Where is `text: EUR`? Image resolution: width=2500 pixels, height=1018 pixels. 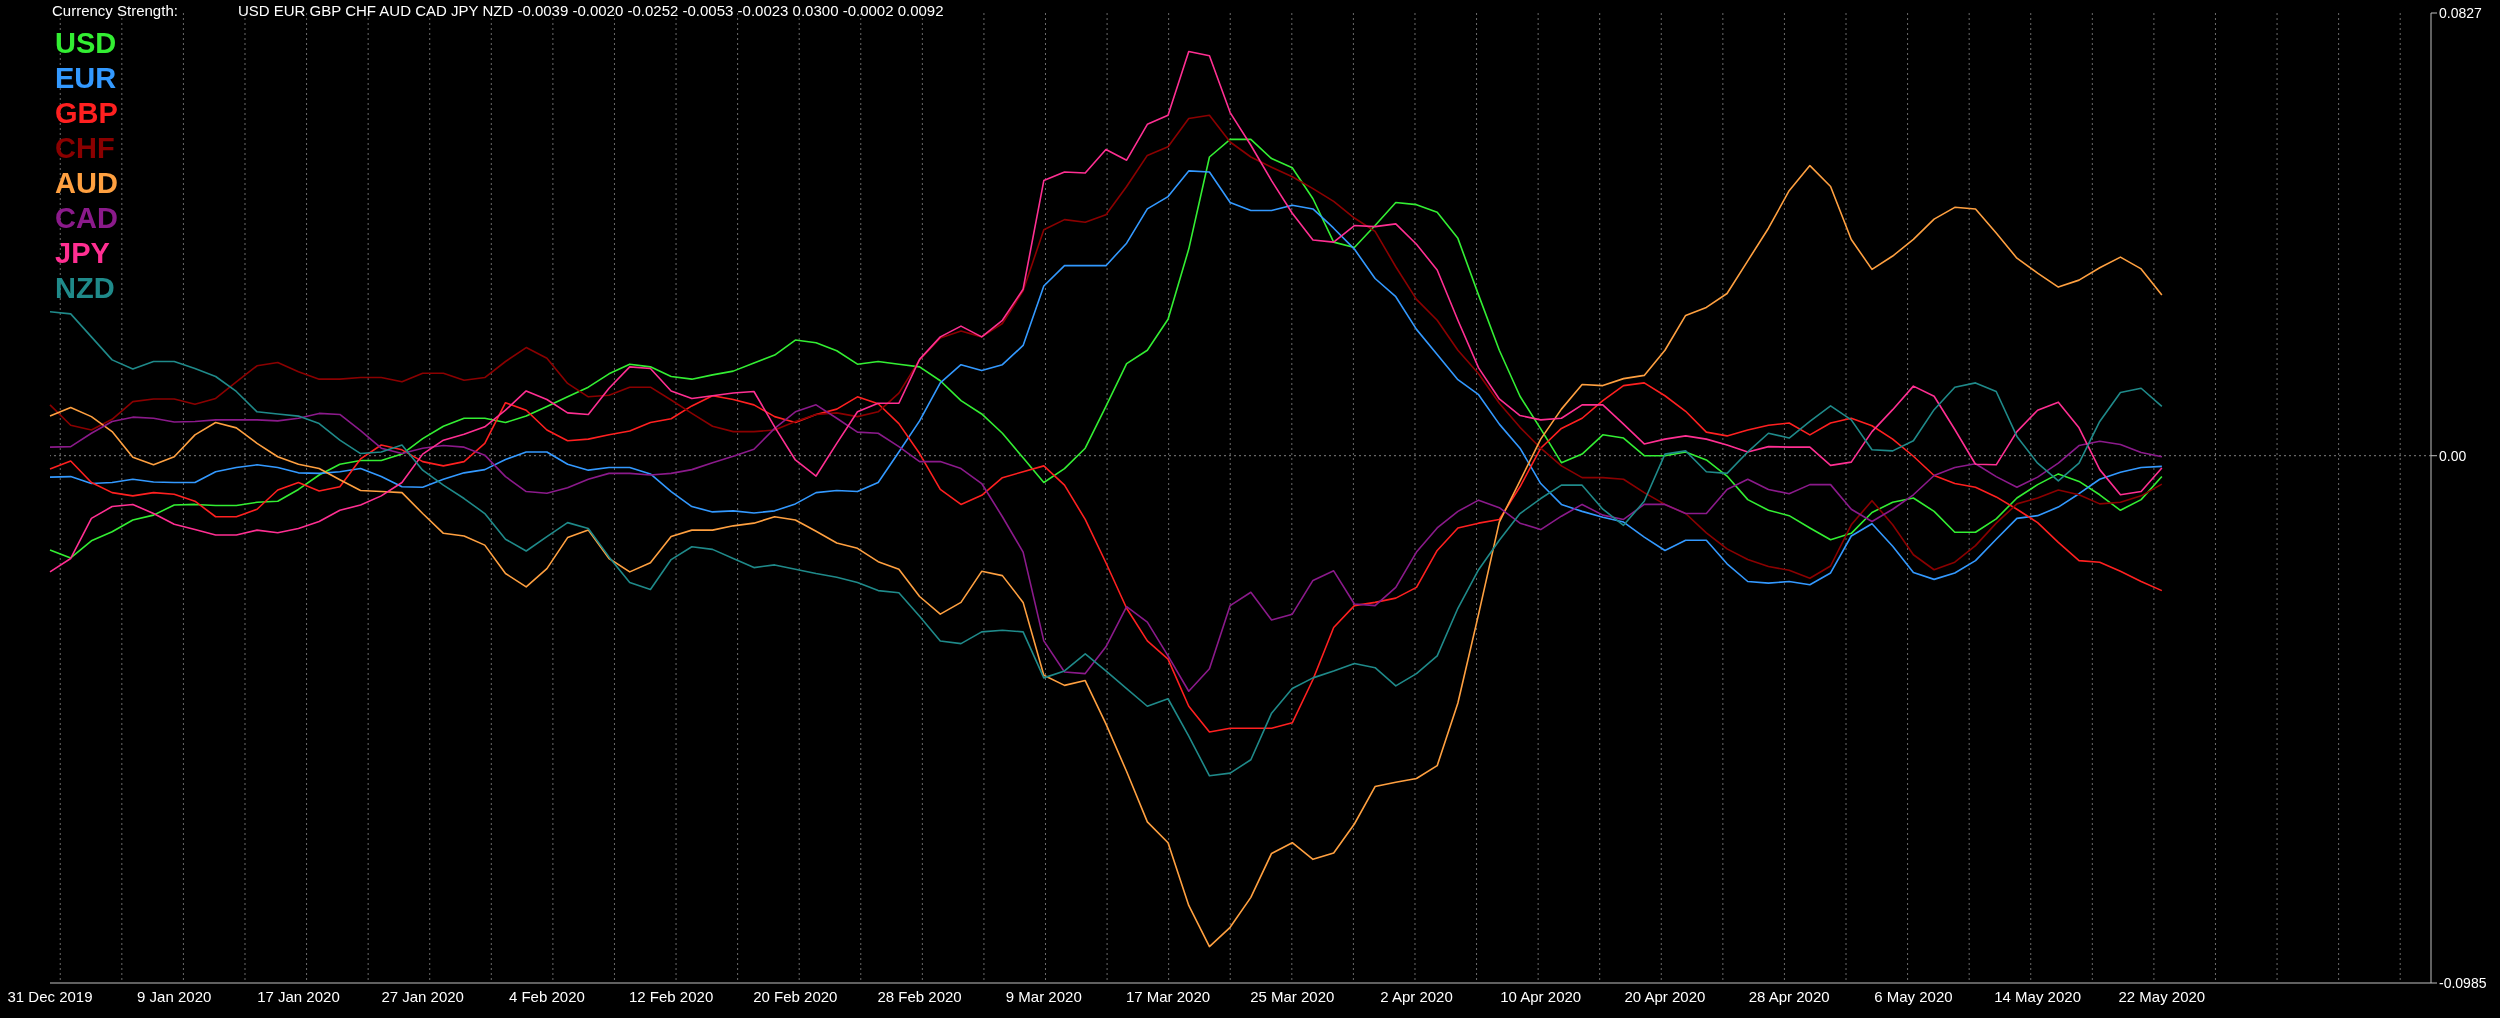
text: EUR is located at coordinates (86, 78).